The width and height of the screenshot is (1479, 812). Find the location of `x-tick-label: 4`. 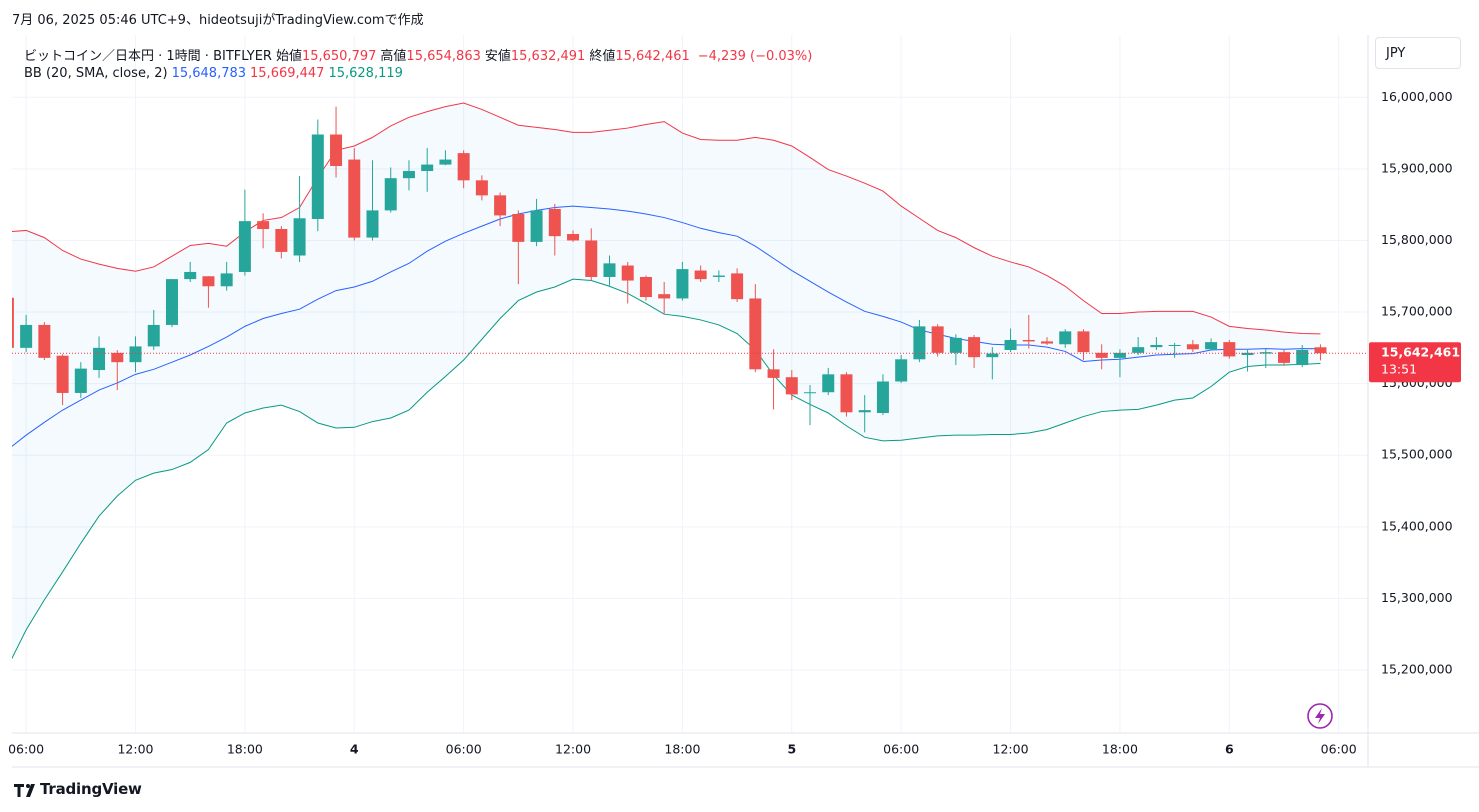

x-tick-label: 4 is located at coordinates (354, 749).